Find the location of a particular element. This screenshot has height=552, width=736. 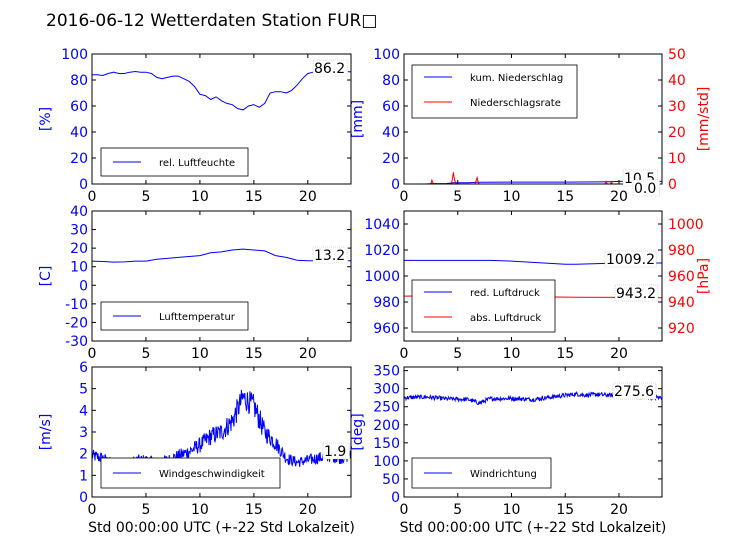

last-value-label: 86.2 is located at coordinates (329, 69).